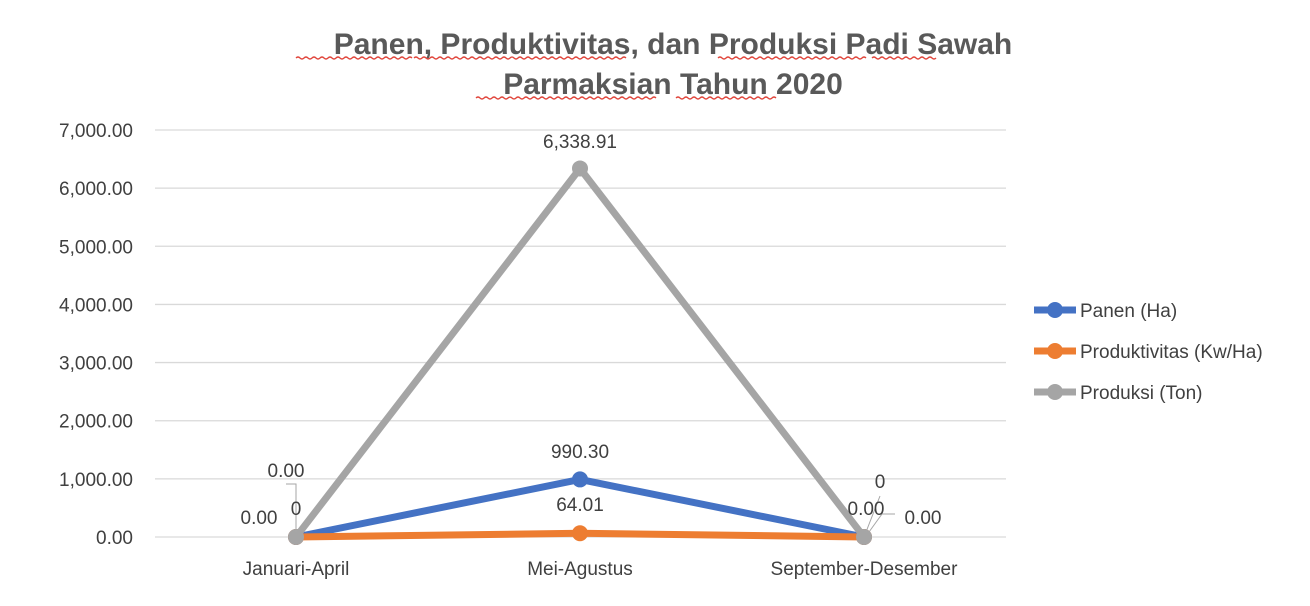 Image resolution: width=1310 pixels, height=606 pixels. I want to click on data-label-leader-lines, so click(590, 508).